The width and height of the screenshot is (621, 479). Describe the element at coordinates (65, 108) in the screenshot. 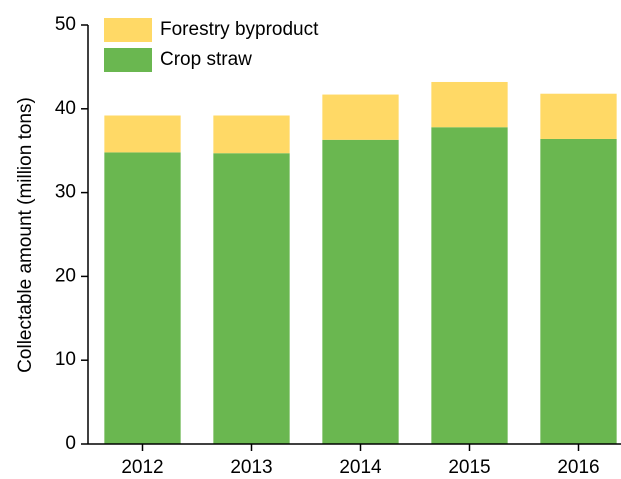

I see `y-tick-label: 40` at that location.